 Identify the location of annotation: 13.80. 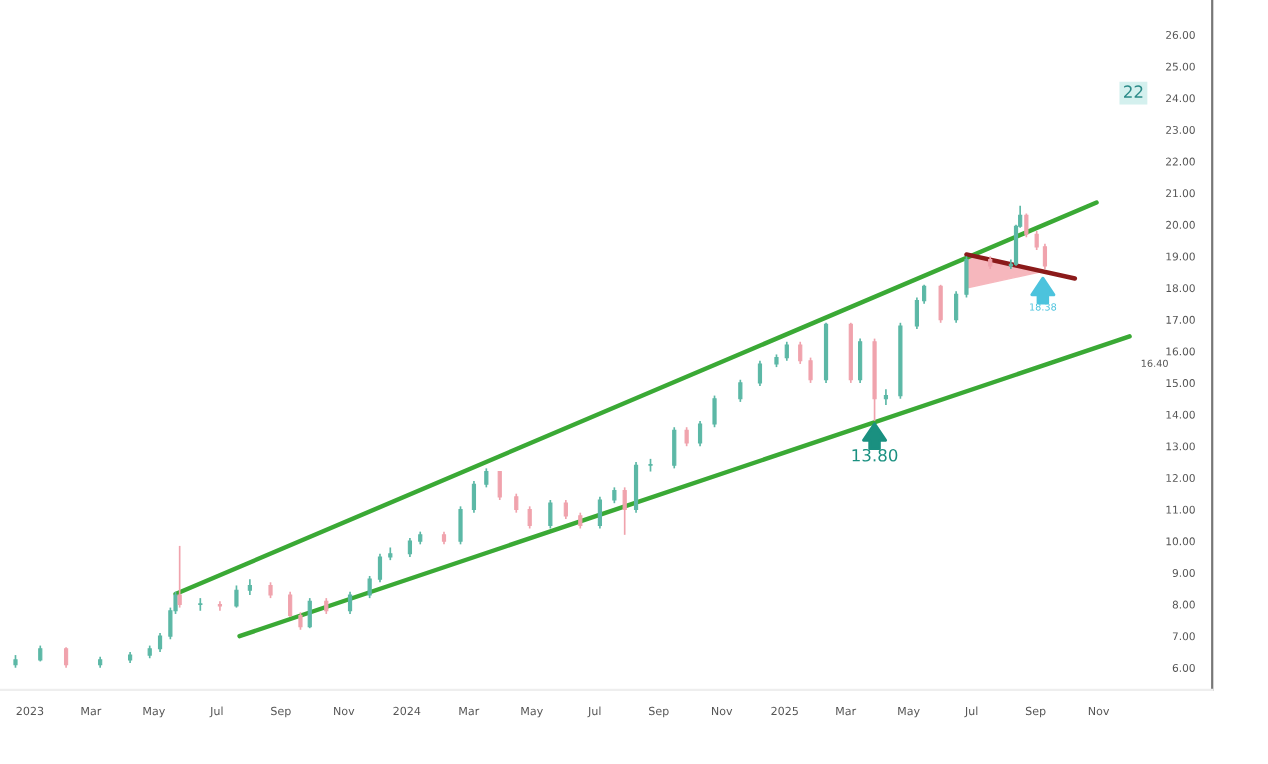
(875, 455).